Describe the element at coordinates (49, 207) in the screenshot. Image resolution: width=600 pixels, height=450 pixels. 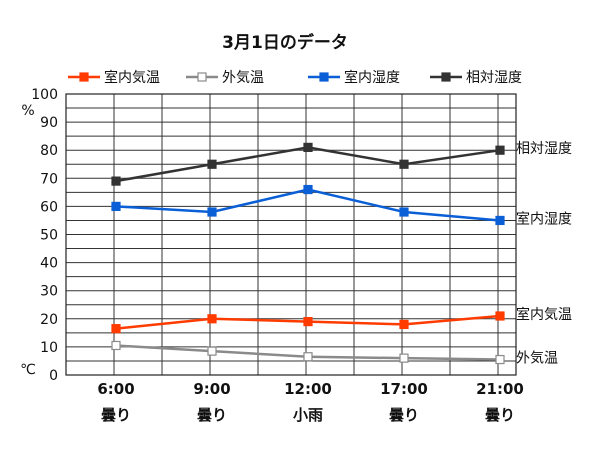
I see `y-tick-label: 60` at that location.